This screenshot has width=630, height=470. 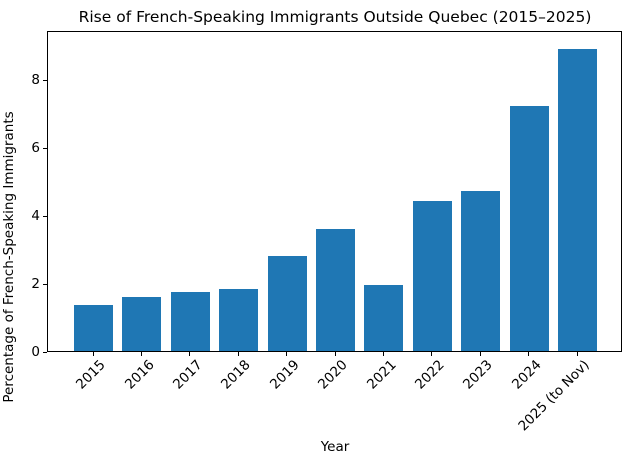 What do you see at coordinates (190, 321) in the screenshot?
I see `bar-2017` at bounding box center [190, 321].